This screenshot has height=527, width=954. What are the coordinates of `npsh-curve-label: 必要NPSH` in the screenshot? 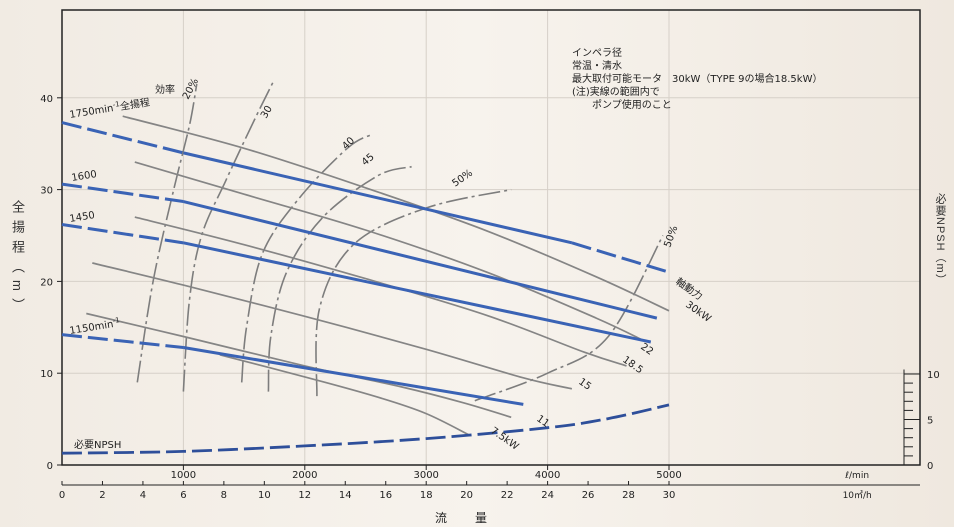 It's located at (97, 444).